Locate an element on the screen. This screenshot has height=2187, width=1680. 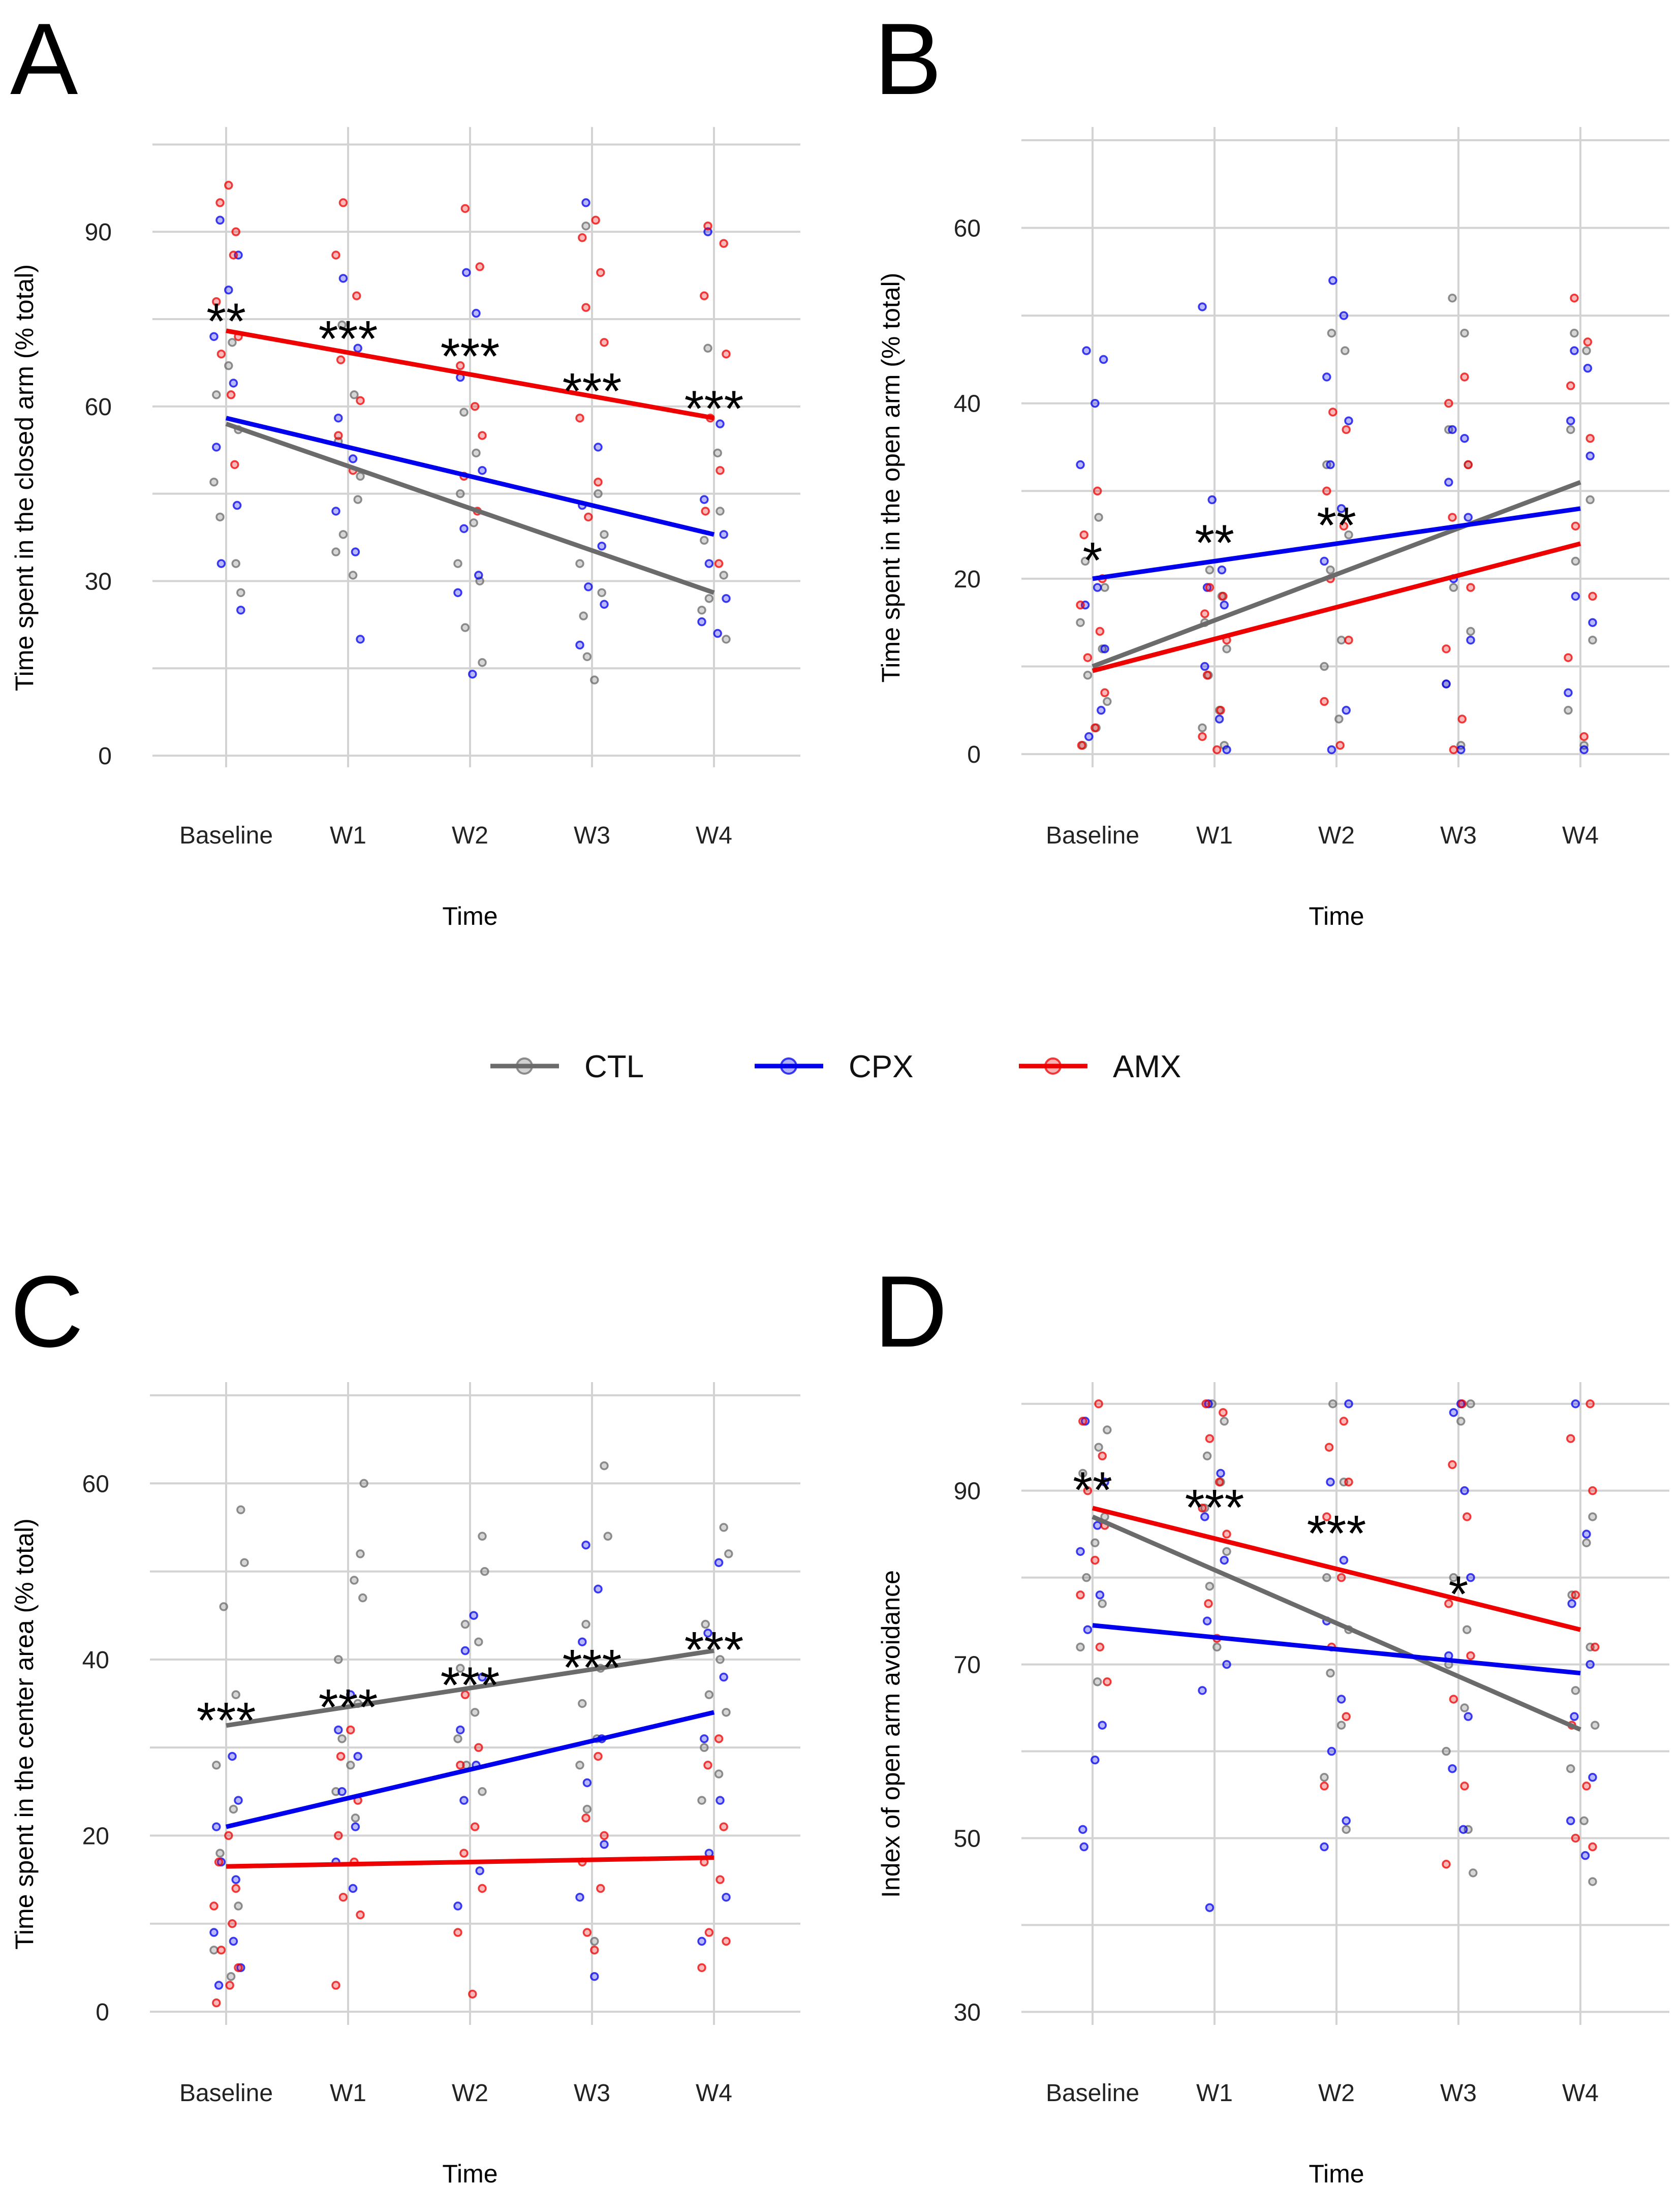
panel-letter-b: B is located at coordinates (908, 59).